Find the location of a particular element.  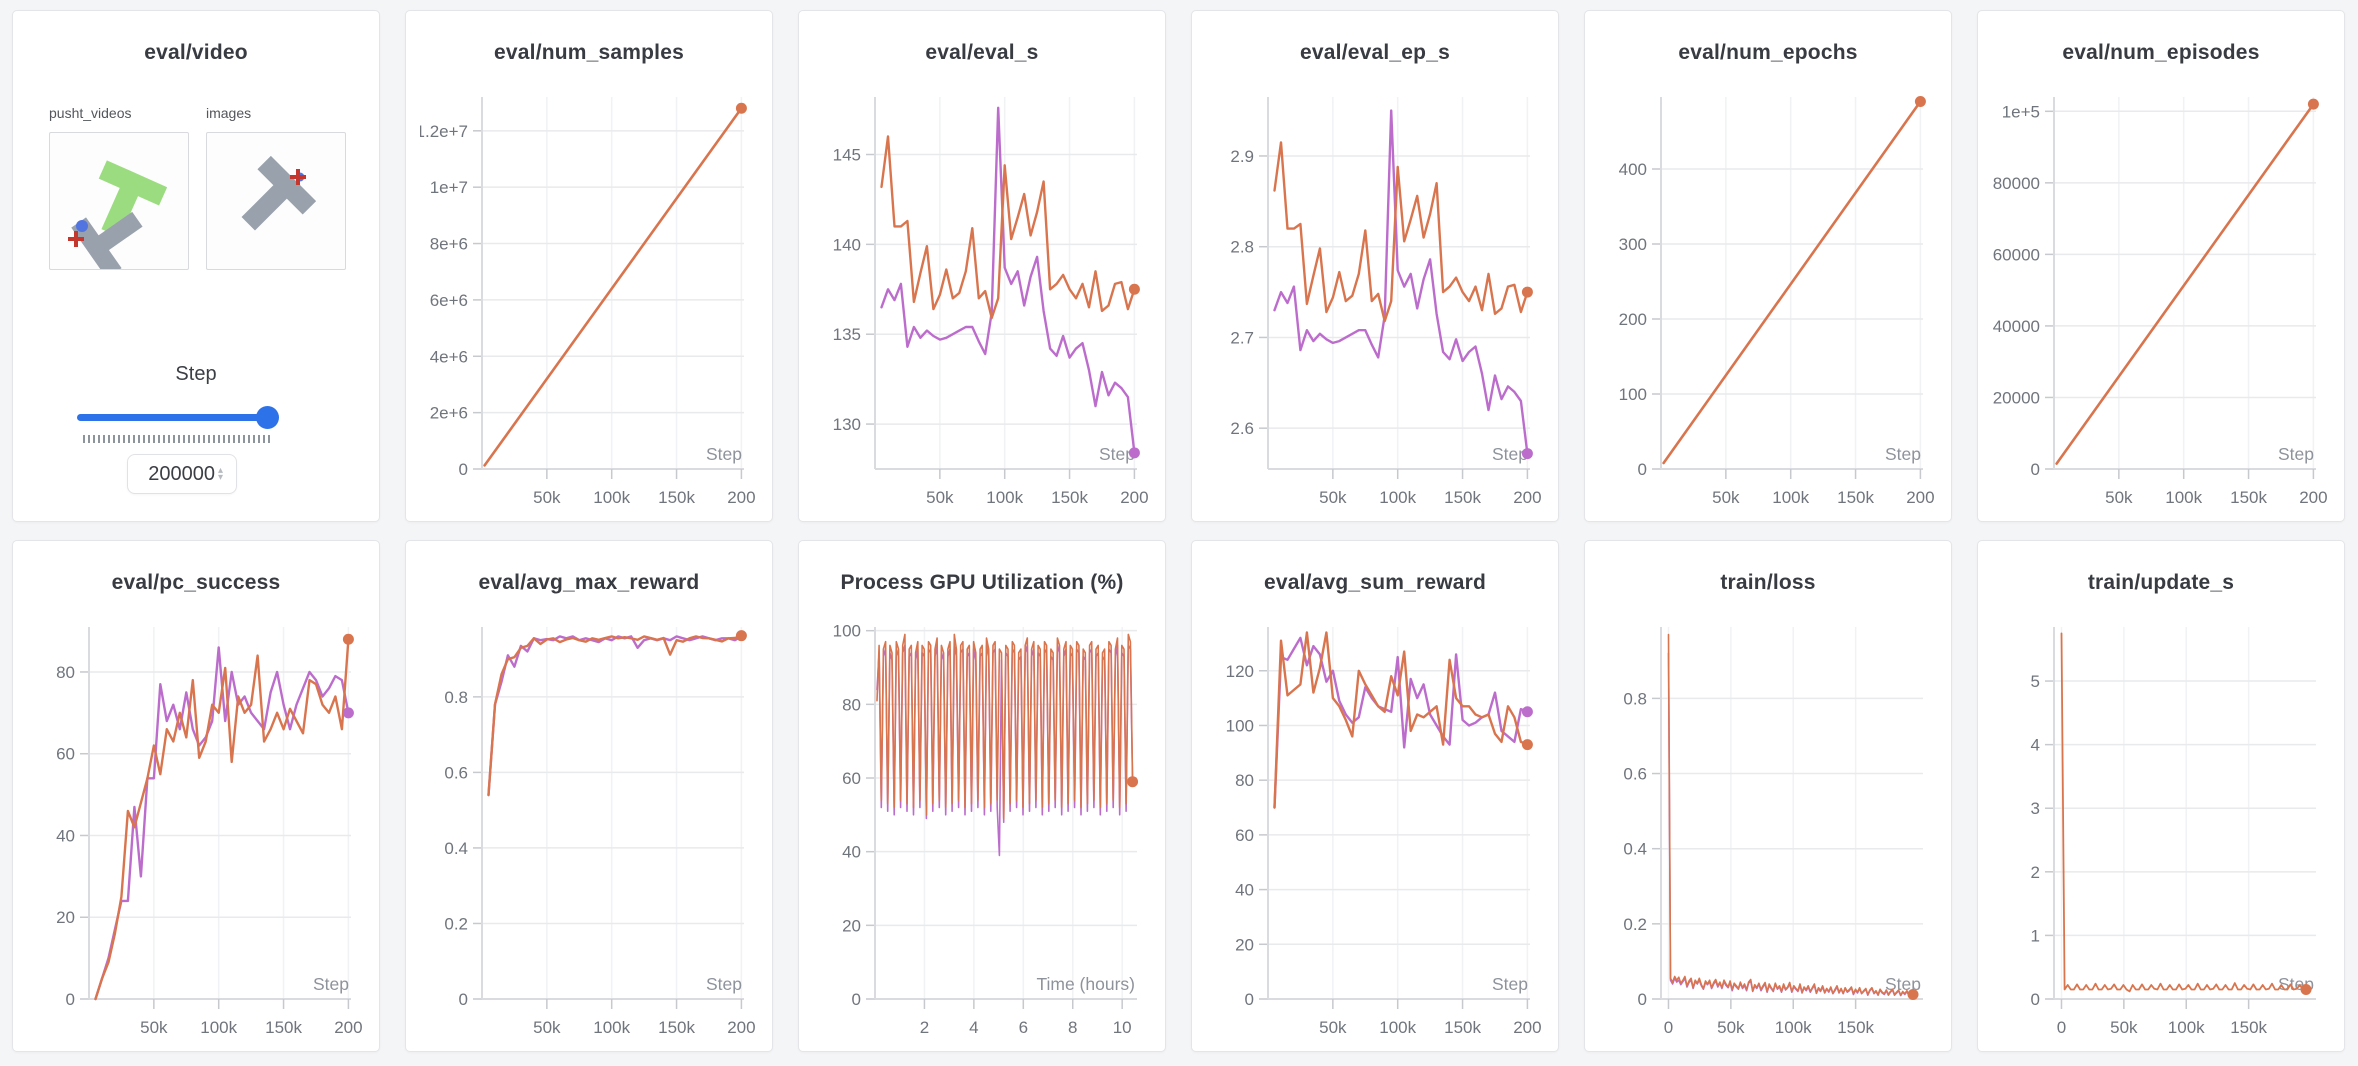

step-input is located at coordinates (177, 474).